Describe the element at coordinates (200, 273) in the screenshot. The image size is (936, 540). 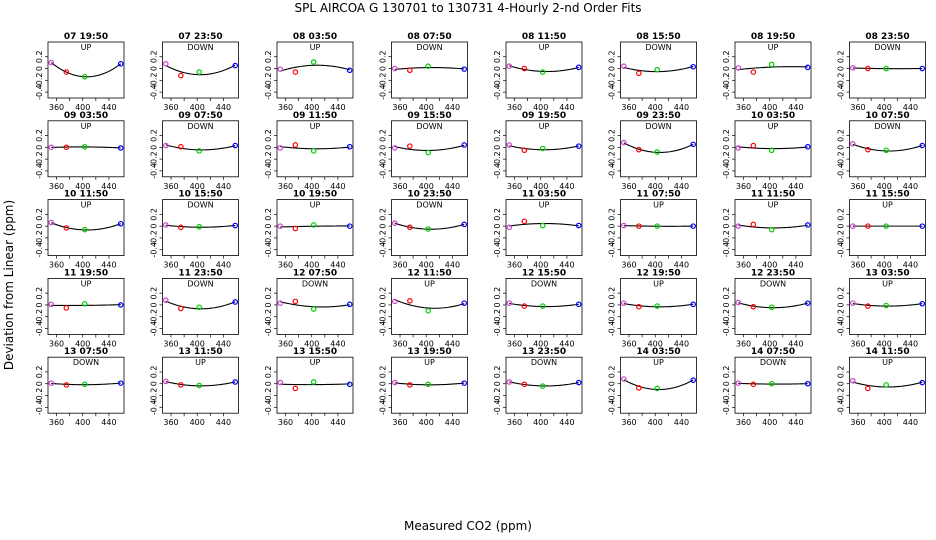
I see `panel-title: 11 23:50` at that location.